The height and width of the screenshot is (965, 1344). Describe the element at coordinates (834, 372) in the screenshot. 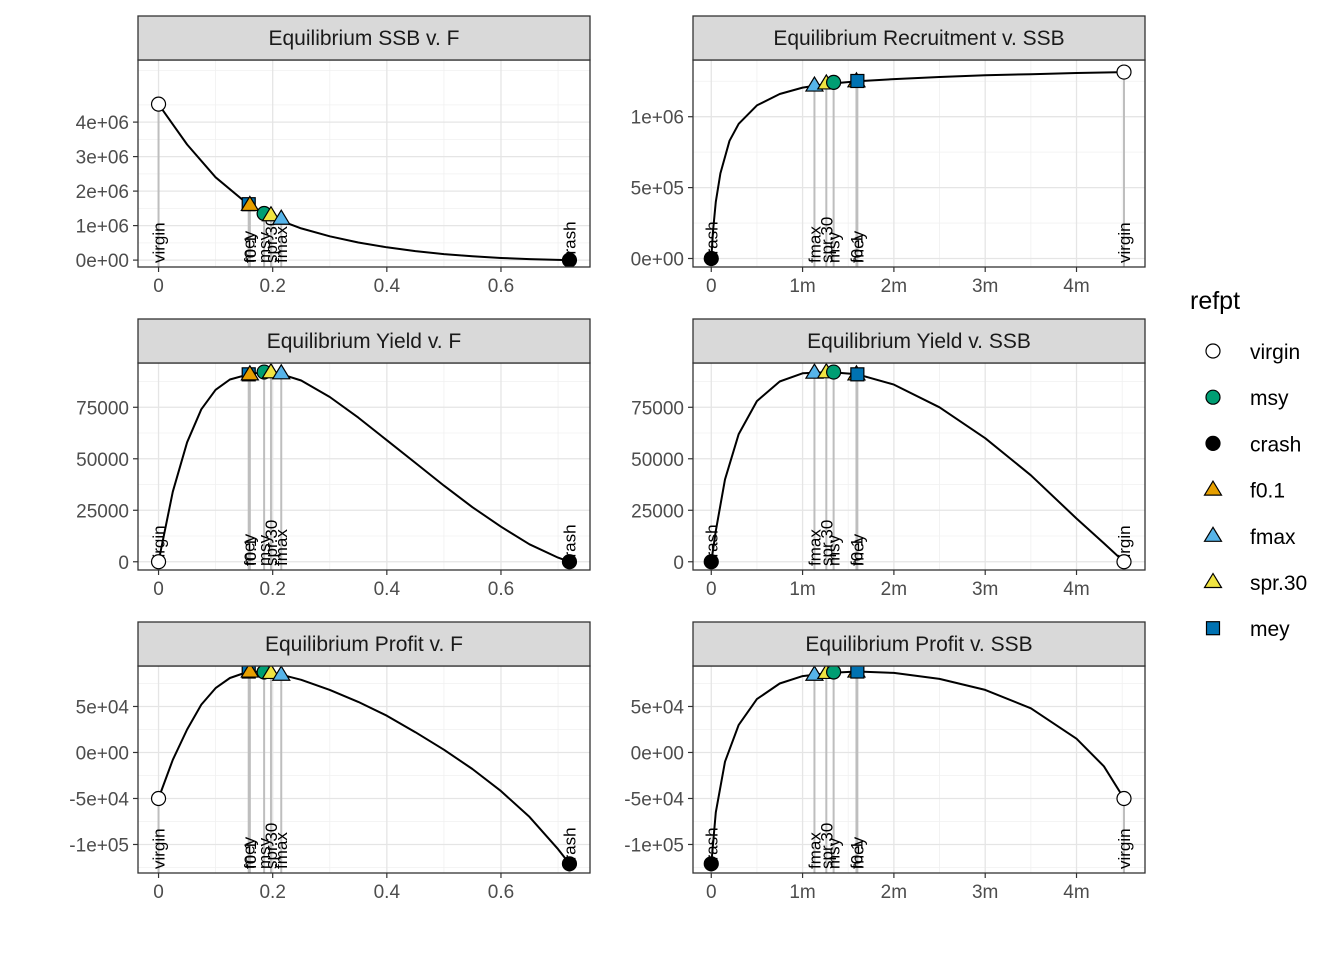

I see `refpt-marker-msy` at that location.